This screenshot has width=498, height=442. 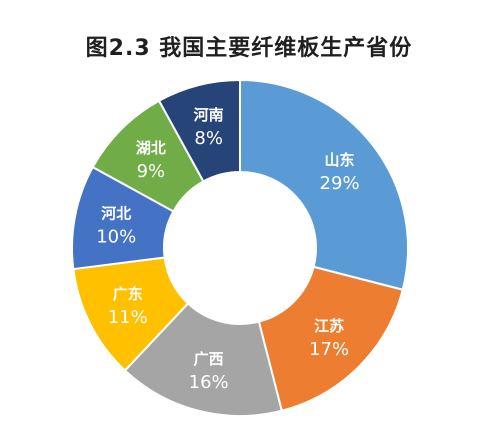 What do you see at coordinates (208, 138) in the screenshot?
I see `slice-value-6: 8%` at bounding box center [208, 138].